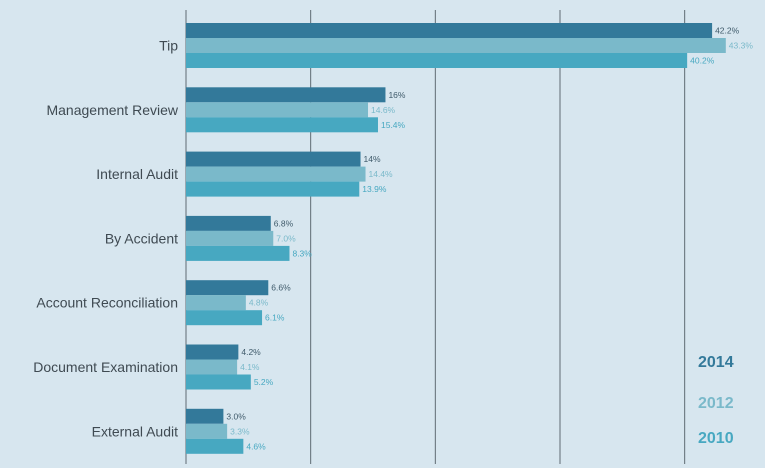 The image size is (765, 468). I want to click on value-label-2014-management-review: 16%, so click(396, 95).